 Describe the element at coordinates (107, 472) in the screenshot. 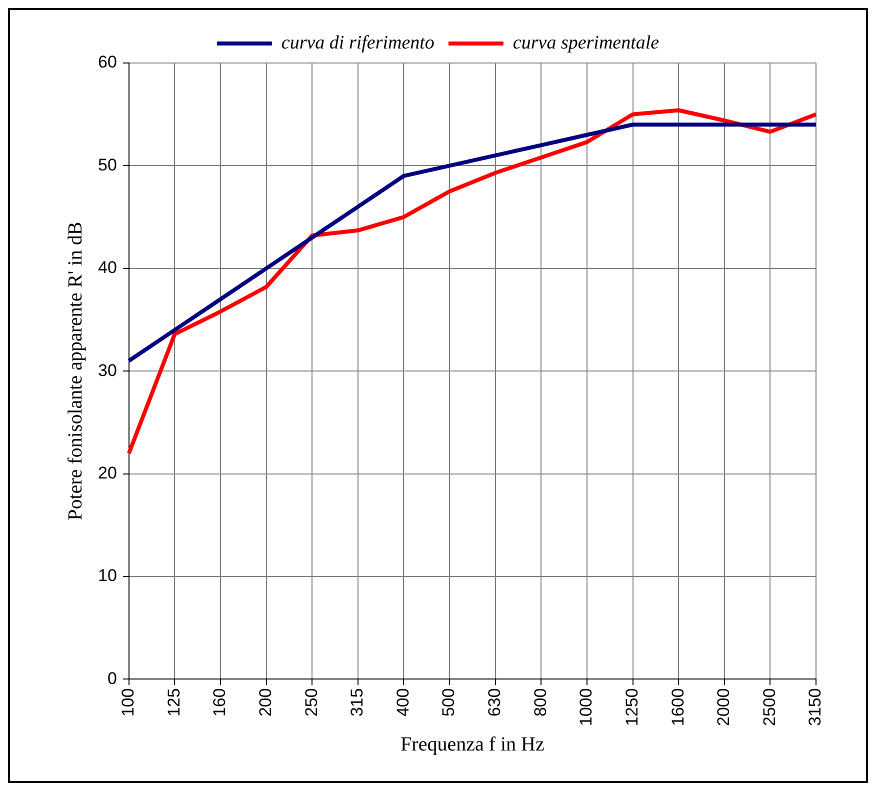

I see `y-tick-label: 20` at that location.